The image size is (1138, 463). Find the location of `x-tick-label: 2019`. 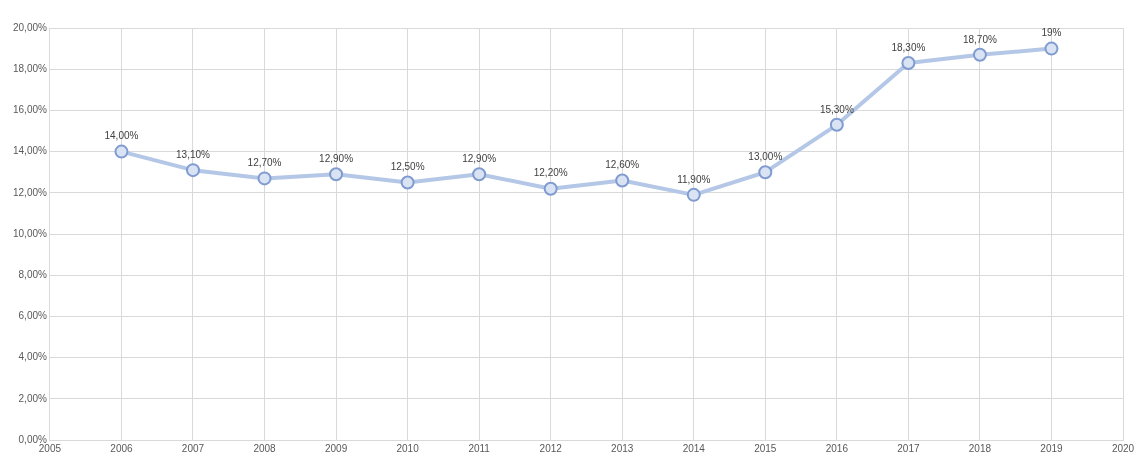

x-tick-label: 2019 is located at coordinates (1052, 448).